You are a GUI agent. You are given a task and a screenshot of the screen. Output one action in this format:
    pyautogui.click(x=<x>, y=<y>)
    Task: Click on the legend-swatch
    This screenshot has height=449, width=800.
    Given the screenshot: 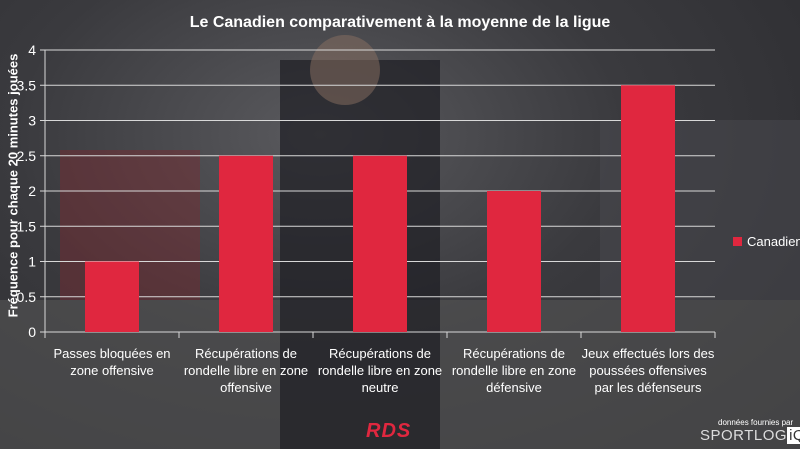 What is the action you would take?
    pyautogui.click(x=737, y=241)
    